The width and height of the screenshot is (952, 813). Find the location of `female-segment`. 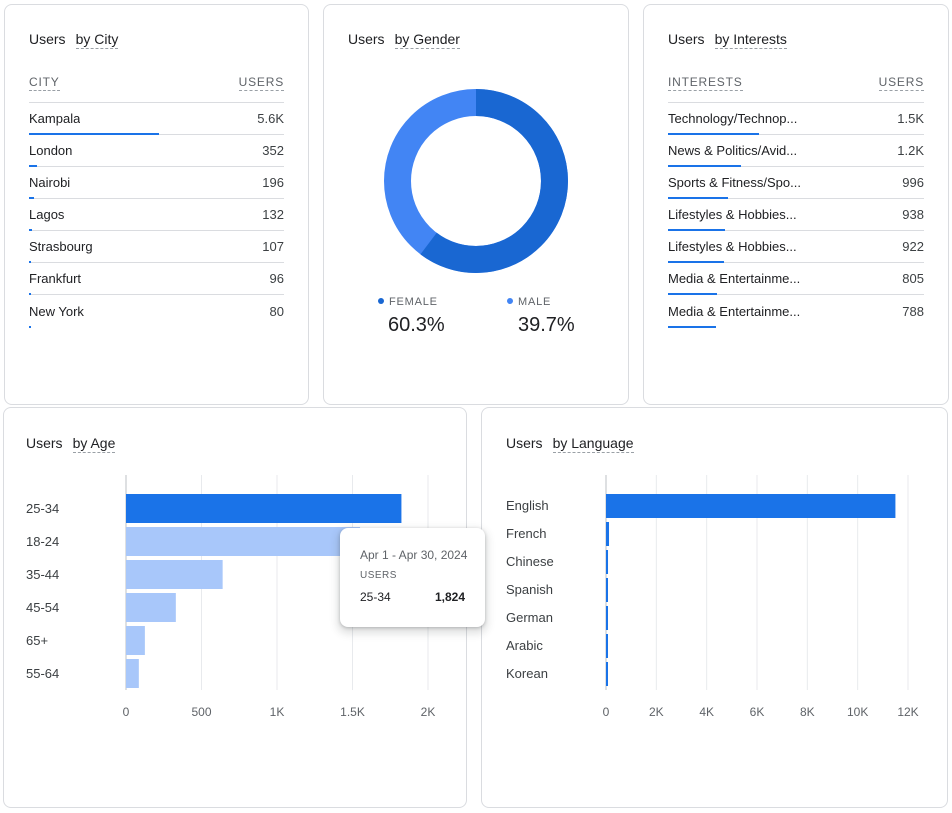

female-segment is located at coordinates (476, 181).